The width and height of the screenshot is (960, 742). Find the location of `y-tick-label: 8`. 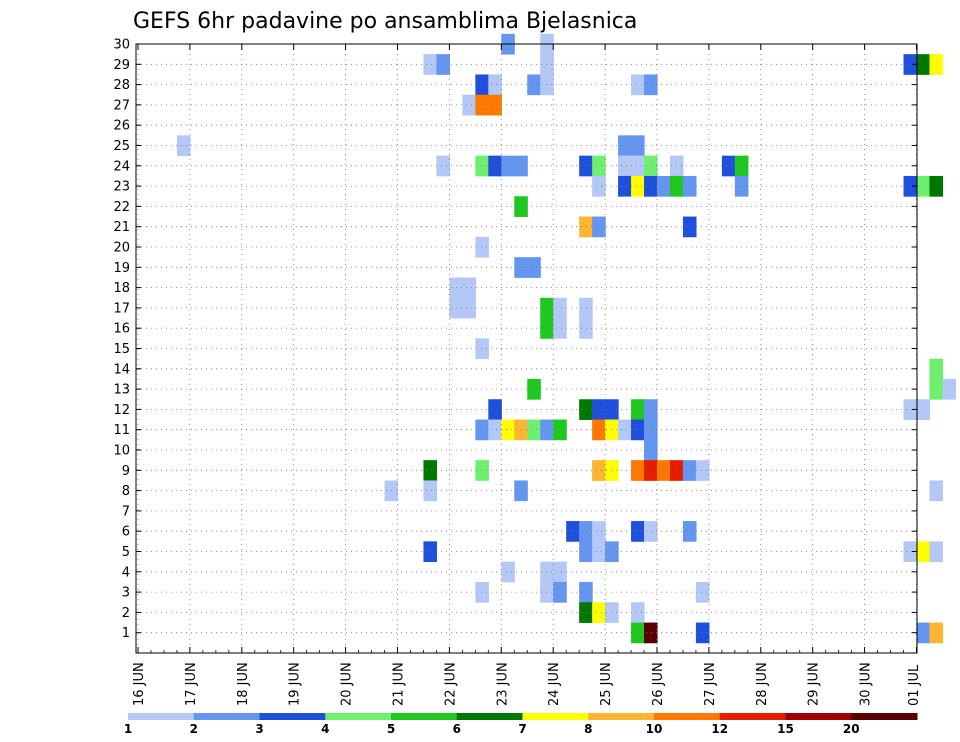

y-tick-label: 8 is located at coordinates (126, 491).